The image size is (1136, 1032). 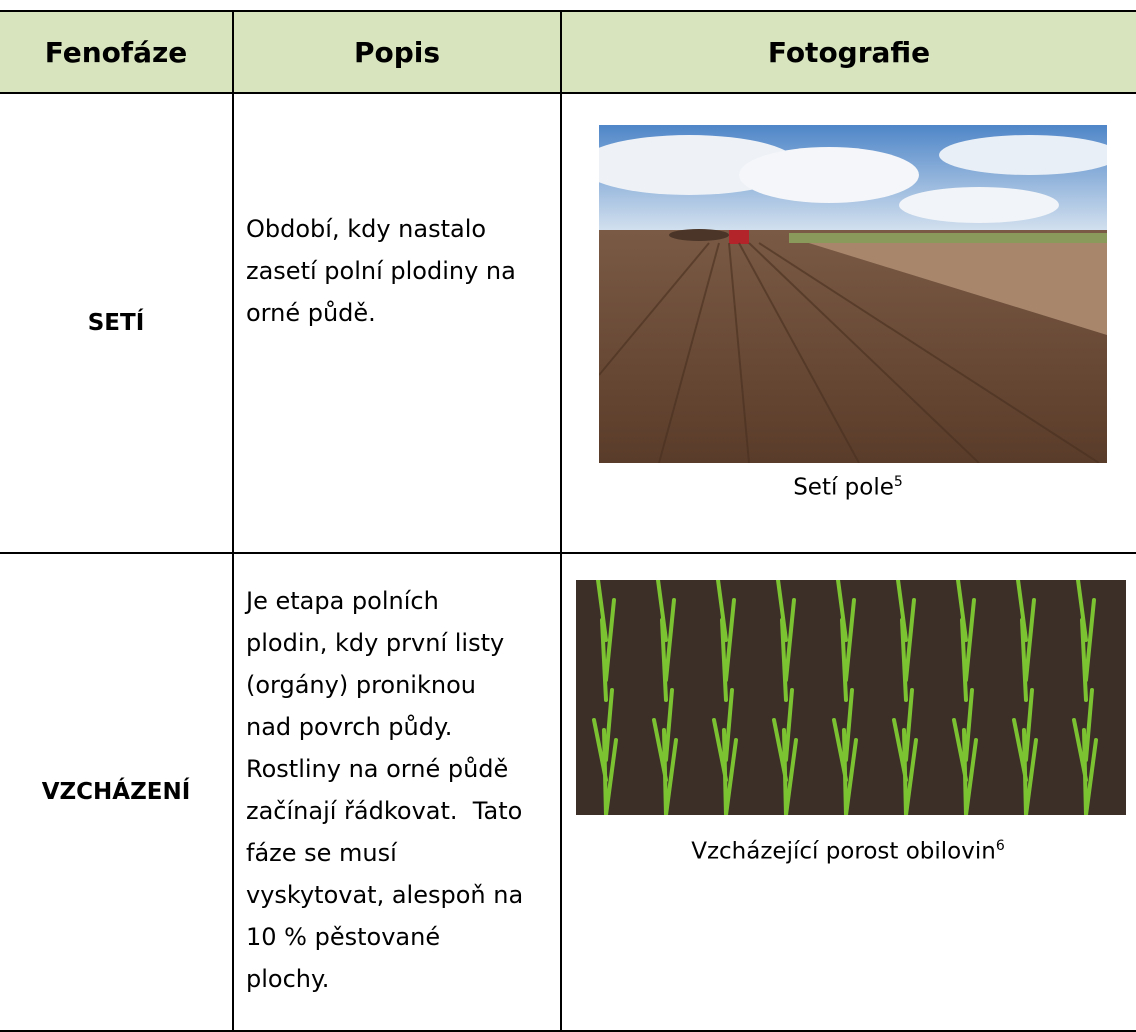 I want to click on description-line: vyskytovat, alespoň na, so click(x=385, y=895).